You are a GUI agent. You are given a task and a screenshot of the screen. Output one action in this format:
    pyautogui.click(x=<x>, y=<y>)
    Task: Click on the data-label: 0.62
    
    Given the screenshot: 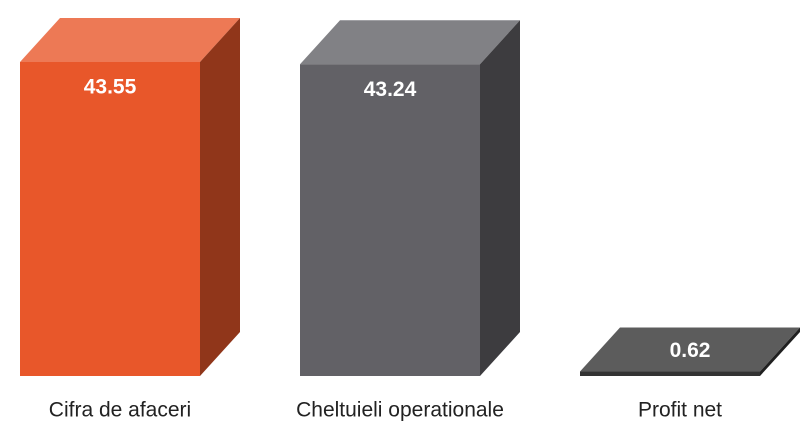 What is the action you would take?
    pyautogui.click(x=690, y=350)
    